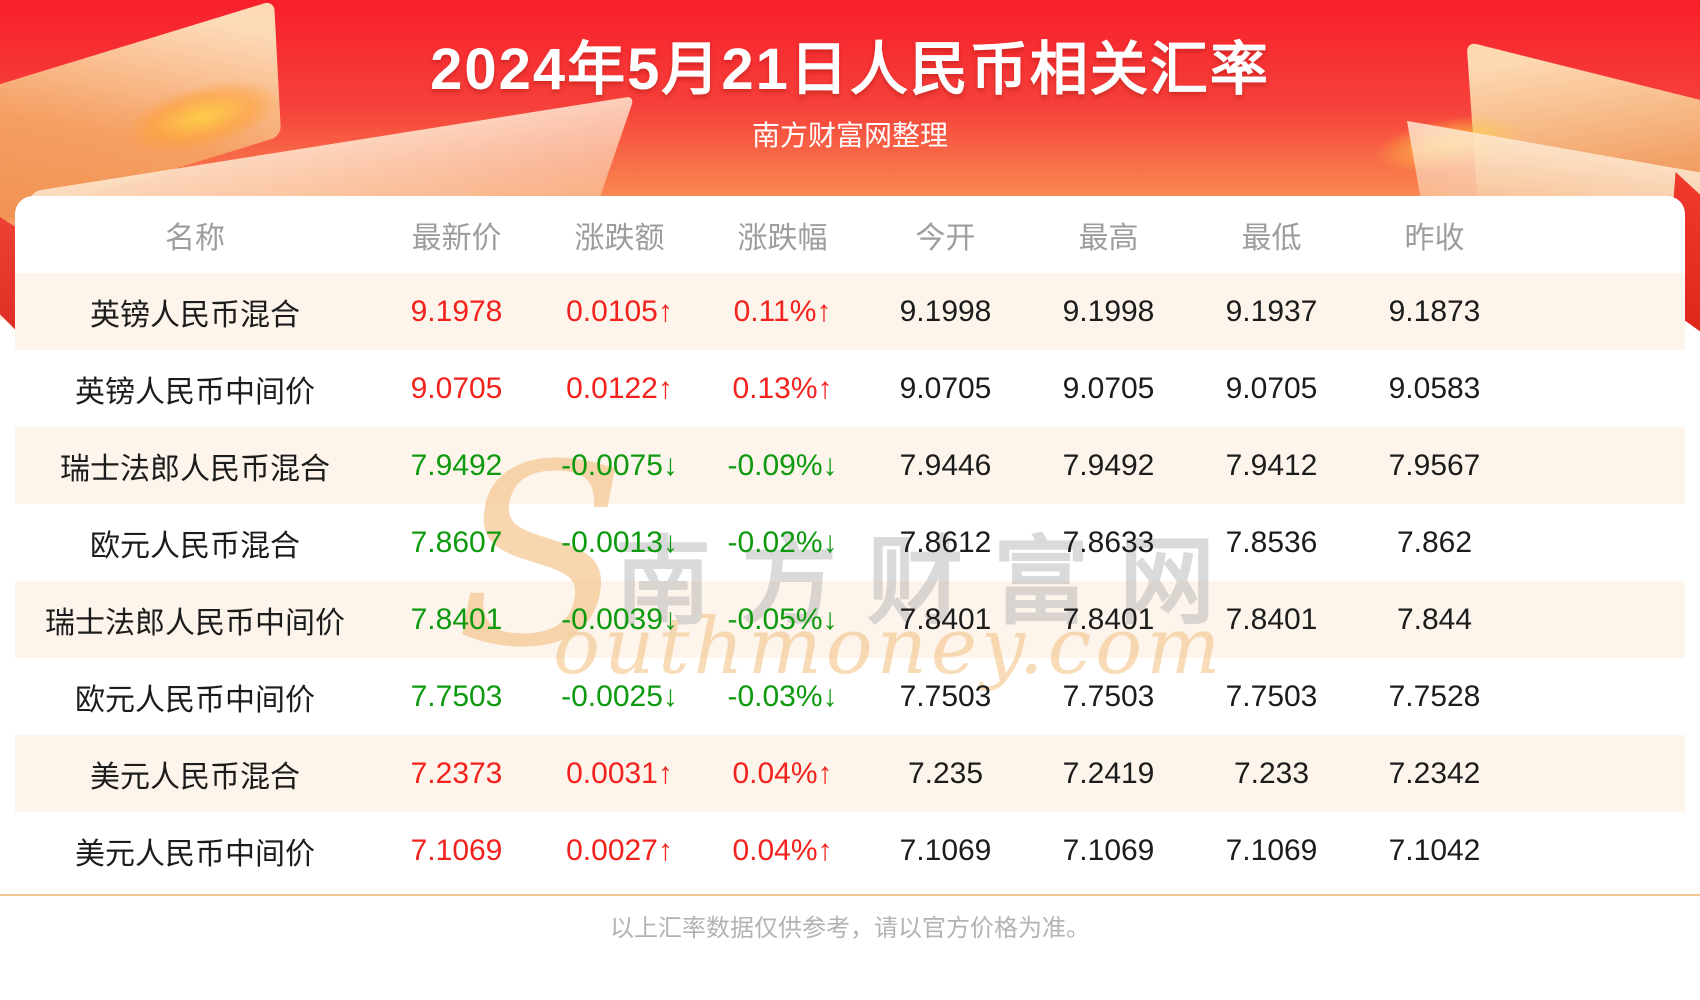 The height and width of the screenshot is (1000, 1700). I want to click on cell-low: 7.9412, so click(1271, 465).